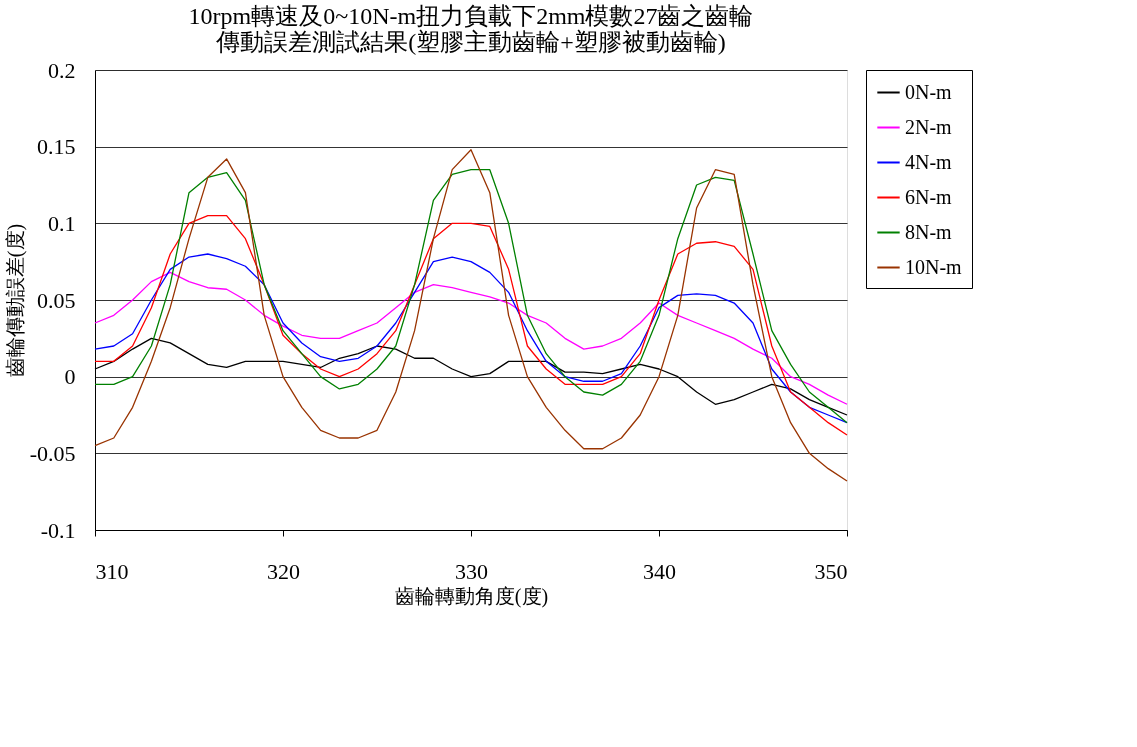 The image size is (1137, 747). What do you see at coordinates (15, 300) in the screenshot?
I see `y-axis-title: 齒輪傳動誤差(度)` at bounding box center [15, 300].